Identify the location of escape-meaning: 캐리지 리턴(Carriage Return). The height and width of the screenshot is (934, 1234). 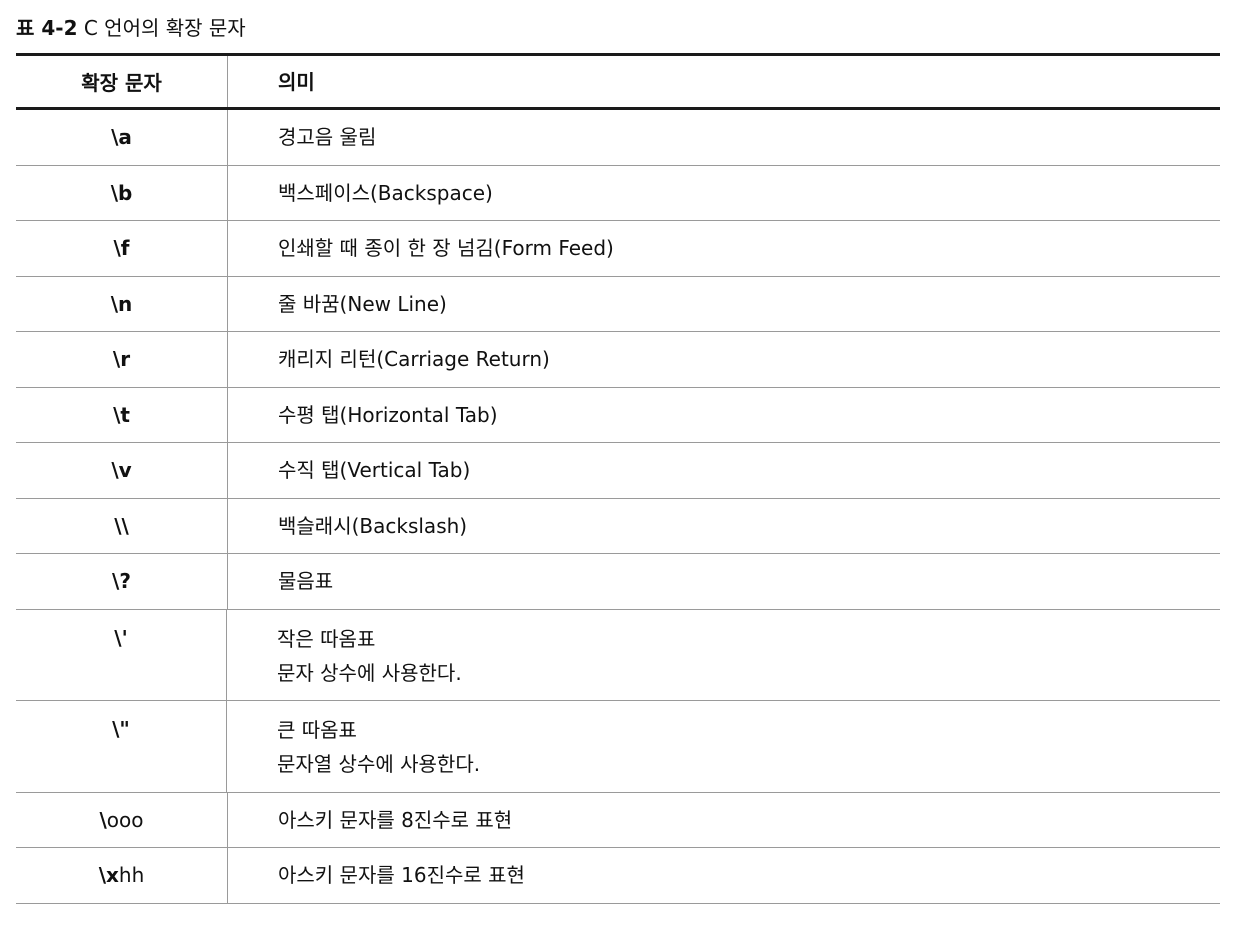
(414, 359).